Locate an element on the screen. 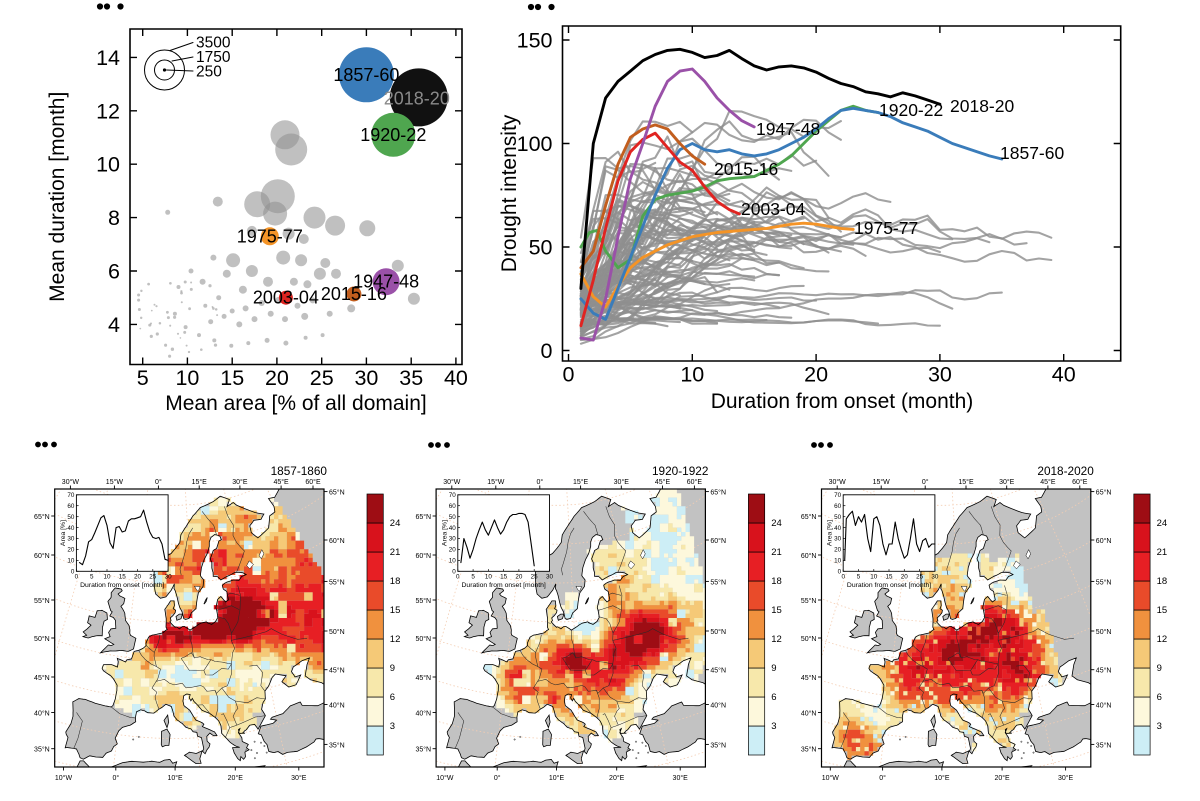 This screenshot has height=801, width=1200. svg-text: 1920-1922 is located at coordinates (680, 471).